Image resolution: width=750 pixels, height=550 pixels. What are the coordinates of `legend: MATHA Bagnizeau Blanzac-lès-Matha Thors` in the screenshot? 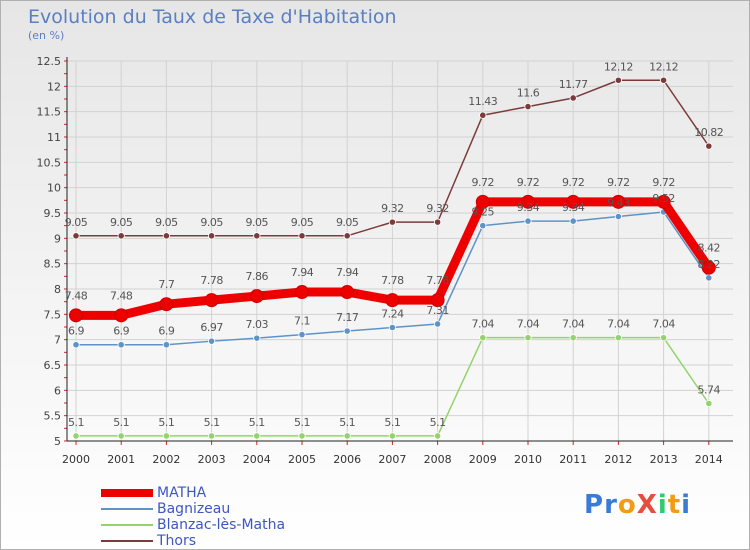 It's located at (193, 517).